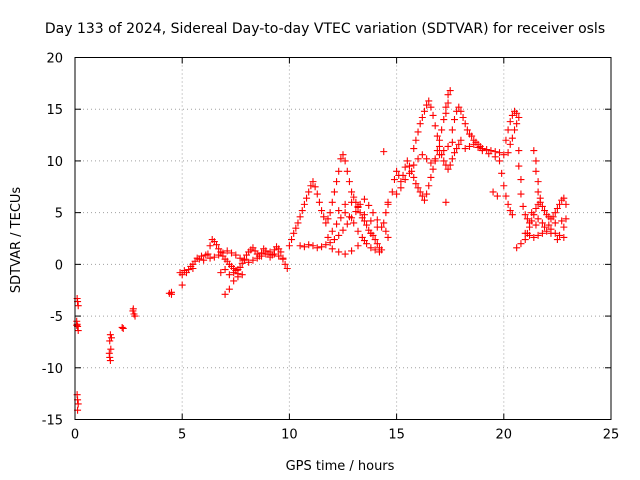 Image resolution: width=640 pixels, height=480 pixels. What do you see at coordinates (611, 435) in the screenshot?
I see `x-tick-label: 25` at bounding box center [611, 435].